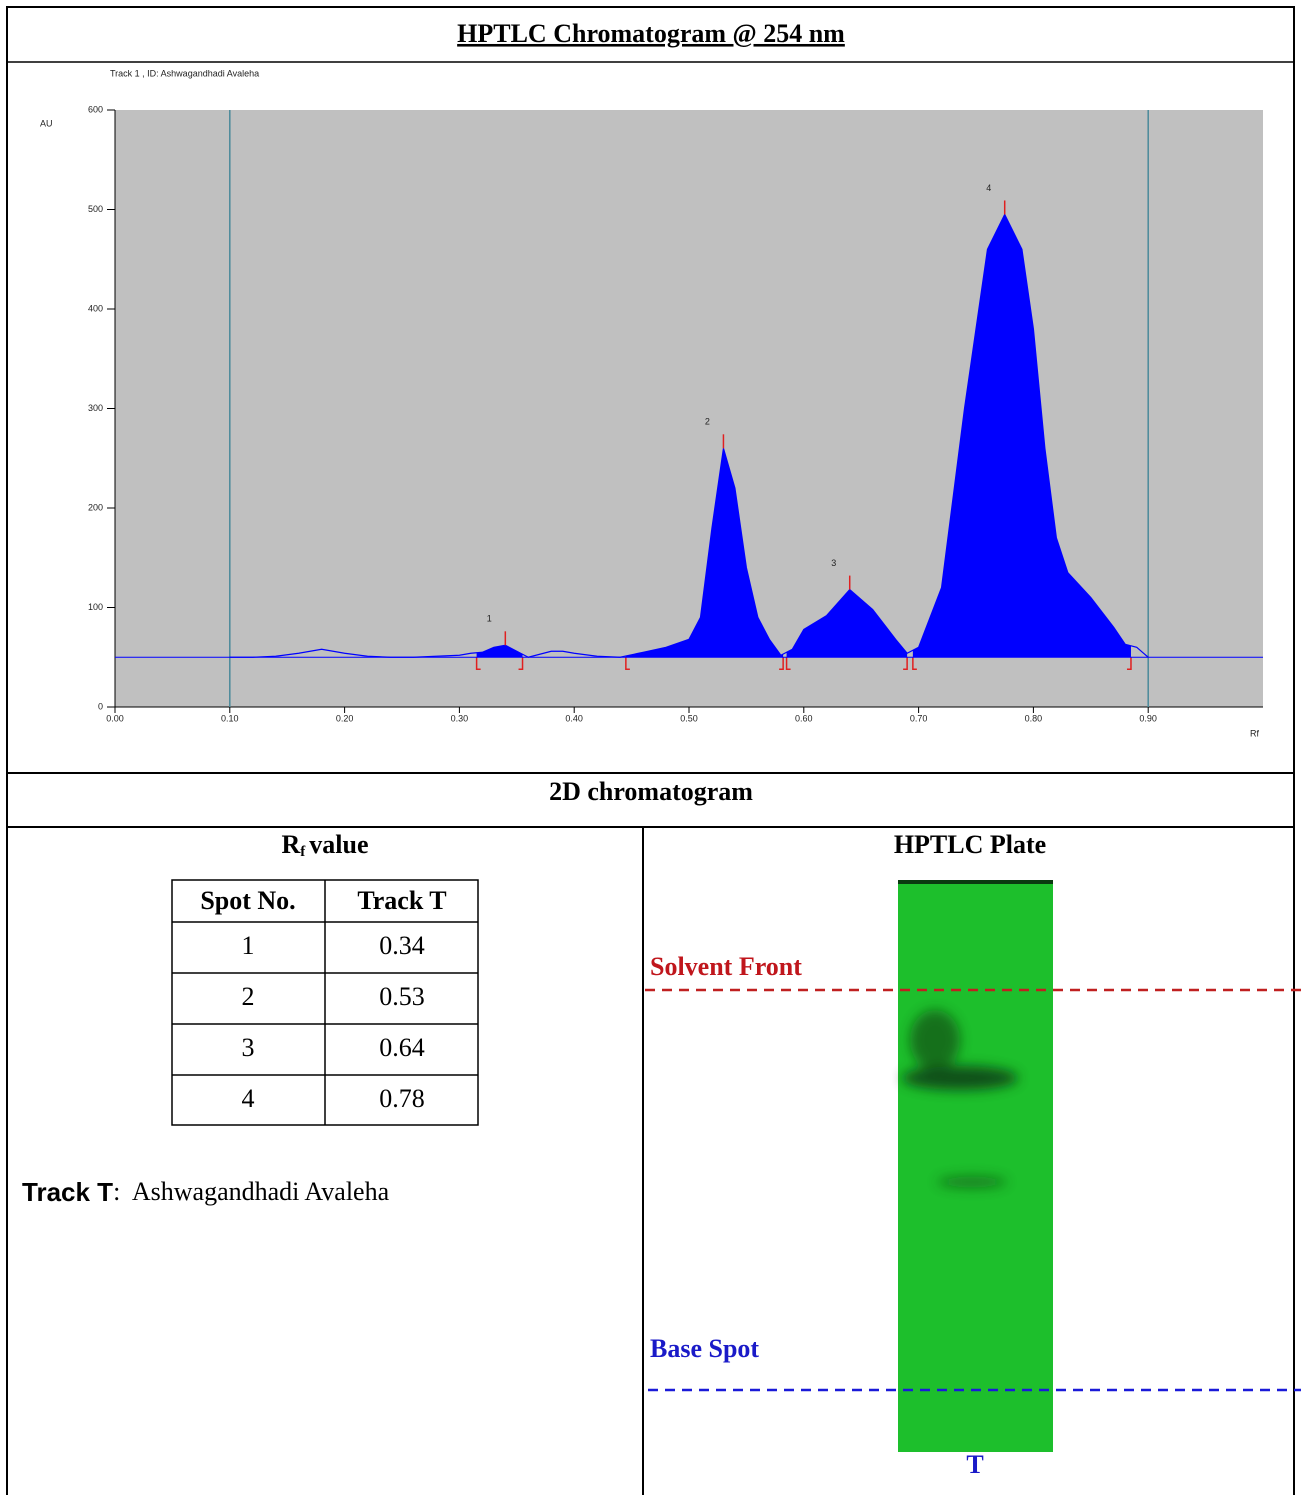  Describe the element at coordinates (95, 607) in the screenshot. I see `y-tick-label: 100` at that location.